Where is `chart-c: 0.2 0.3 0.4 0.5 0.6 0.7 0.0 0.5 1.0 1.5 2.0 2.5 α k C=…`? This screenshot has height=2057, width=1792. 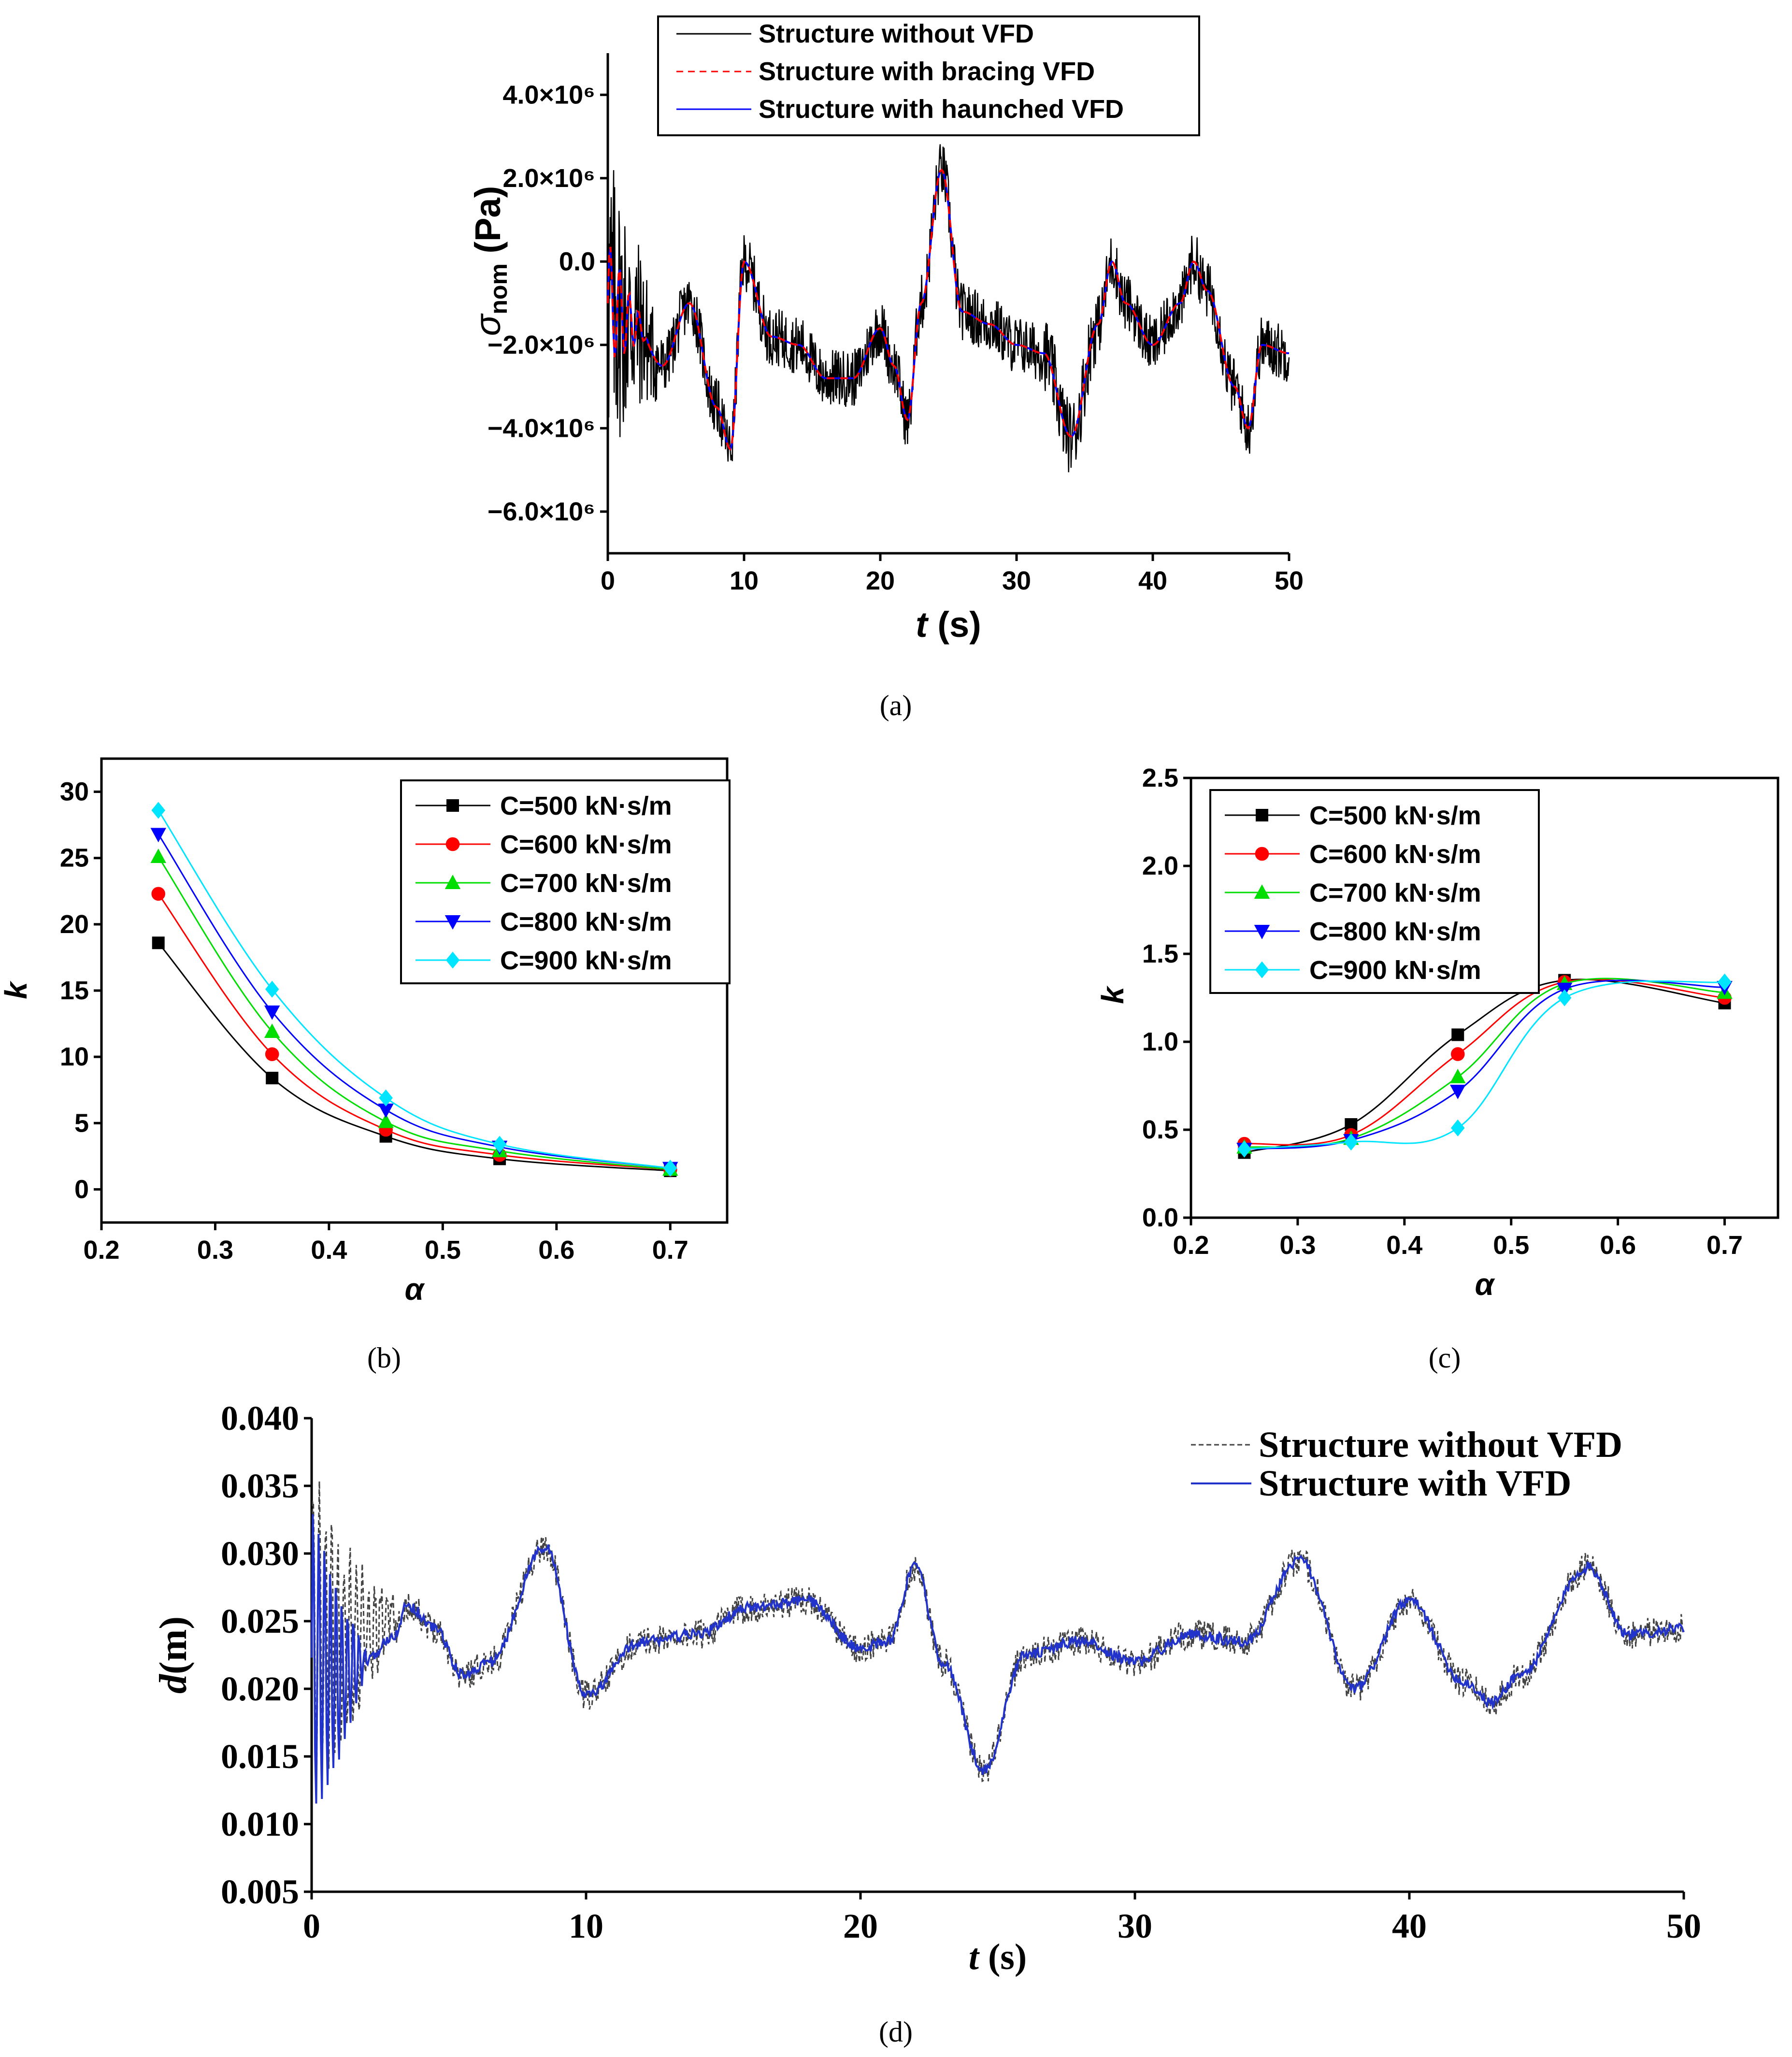 chart-c: 0.2 0.3 0.4 0.5 0.6 0.7 0.0 0.5 1.0 1.5 2.0 2.5 α k C=… is located at coordinates (1437, 1068).